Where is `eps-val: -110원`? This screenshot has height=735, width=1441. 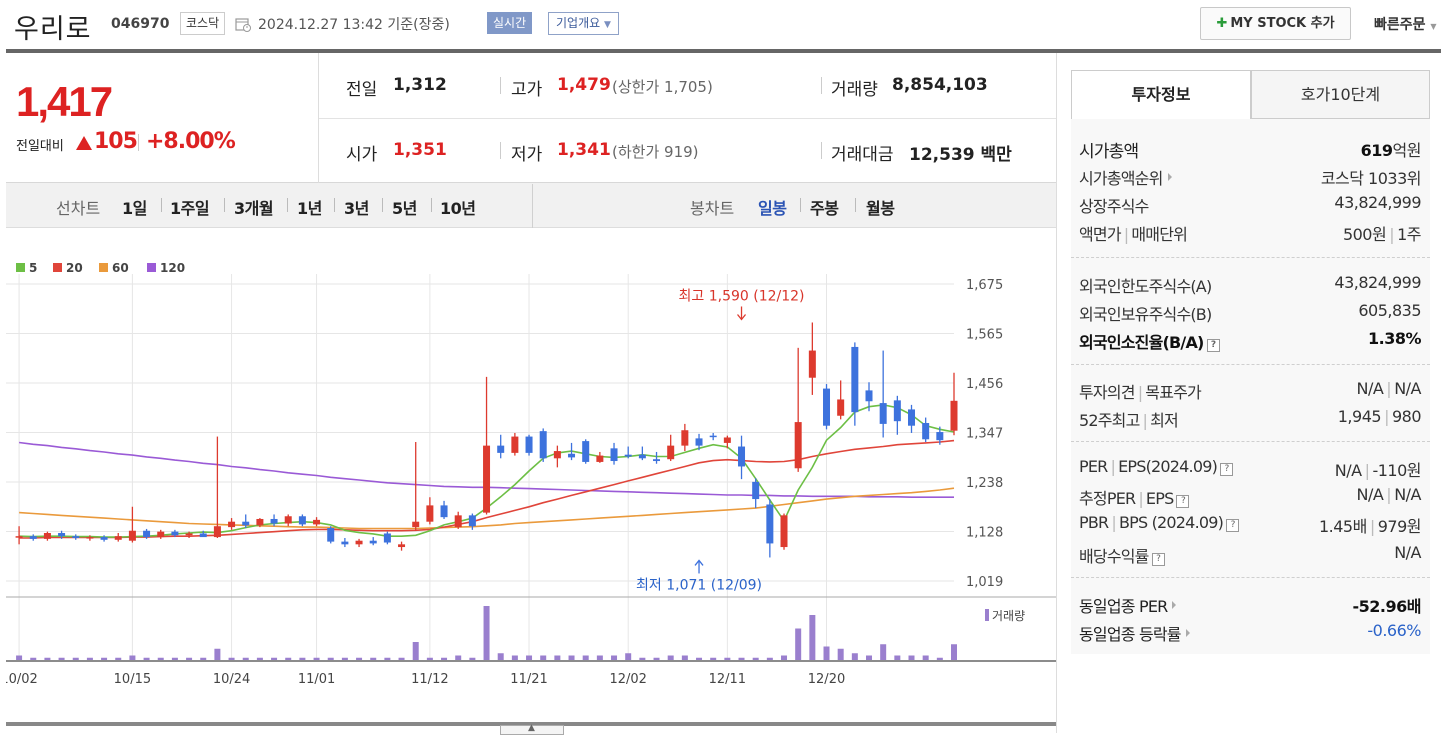
eps-val: -110원 is located at coordinates (1396, 470).